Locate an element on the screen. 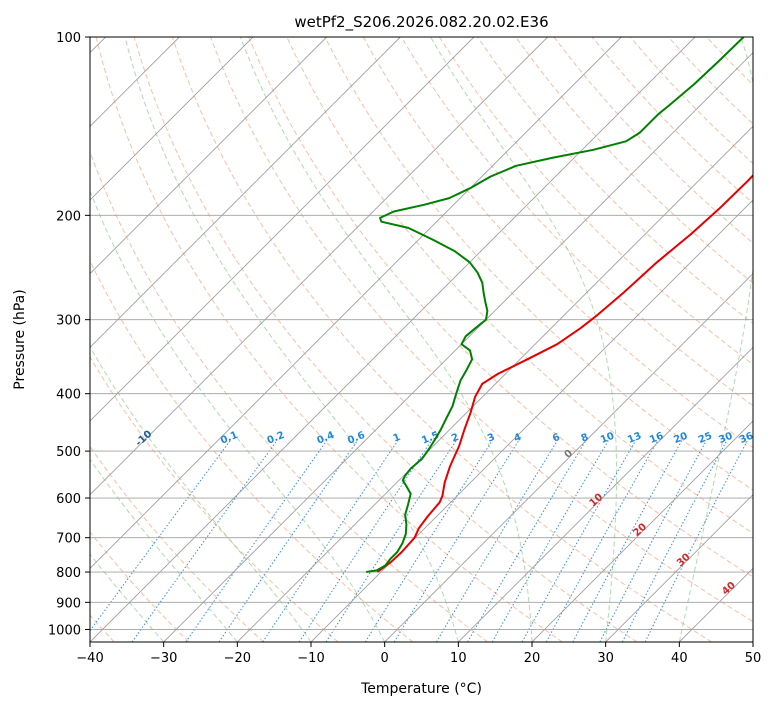 Image resolution: width=775 pixels, height=708 pixels. x-tick-label: 20 is located at coordinates (532, 658).